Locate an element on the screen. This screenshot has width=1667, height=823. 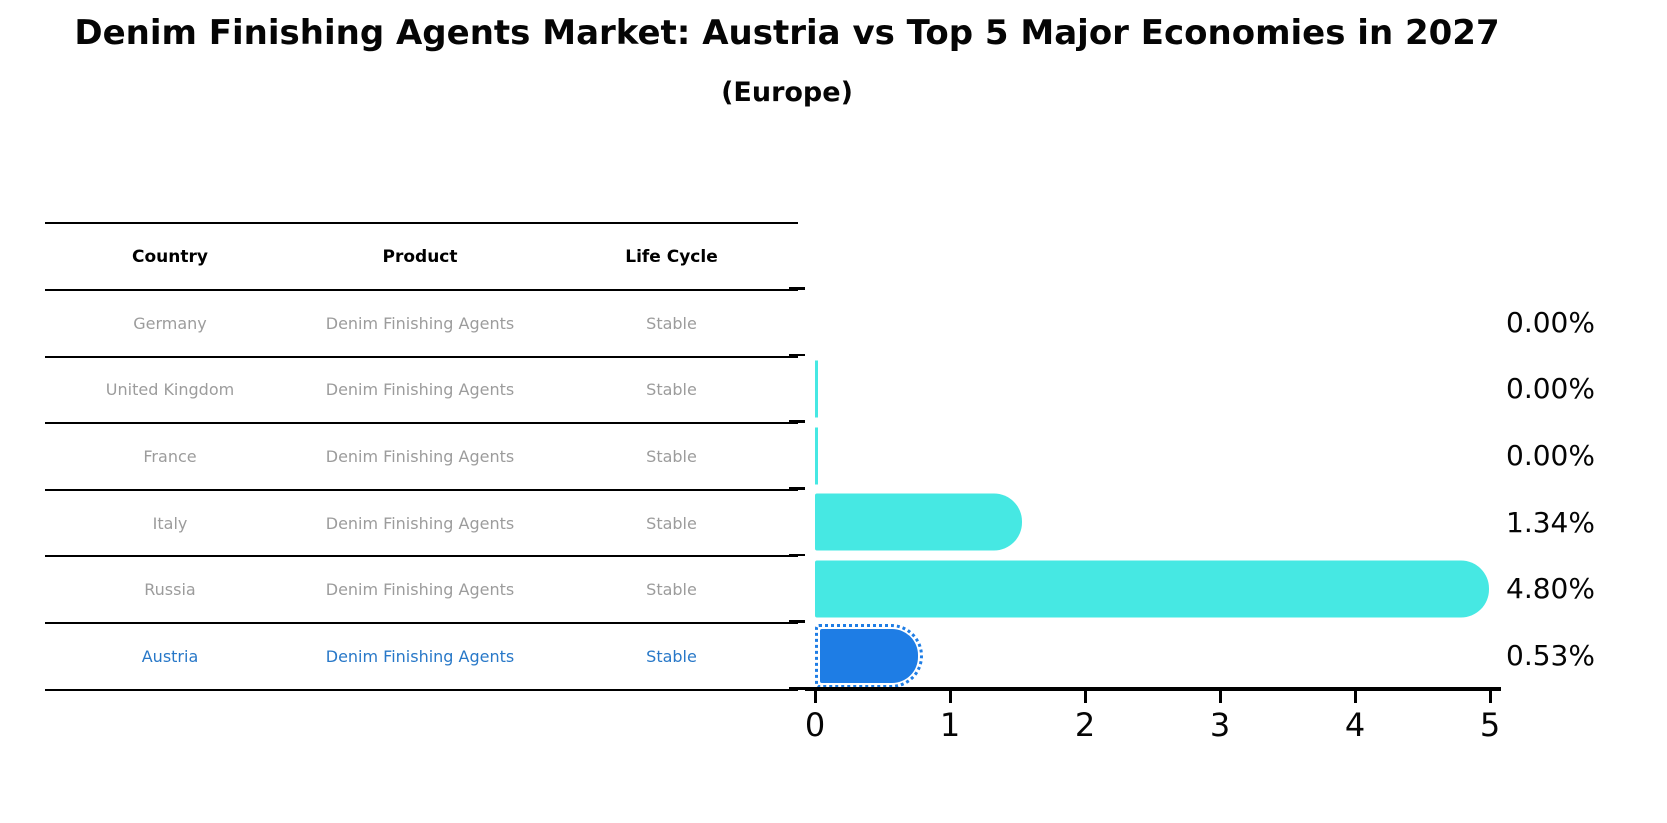
table-row-austria: Austria Denim Finishing Agents Stable is located at coordinates (421, 655).